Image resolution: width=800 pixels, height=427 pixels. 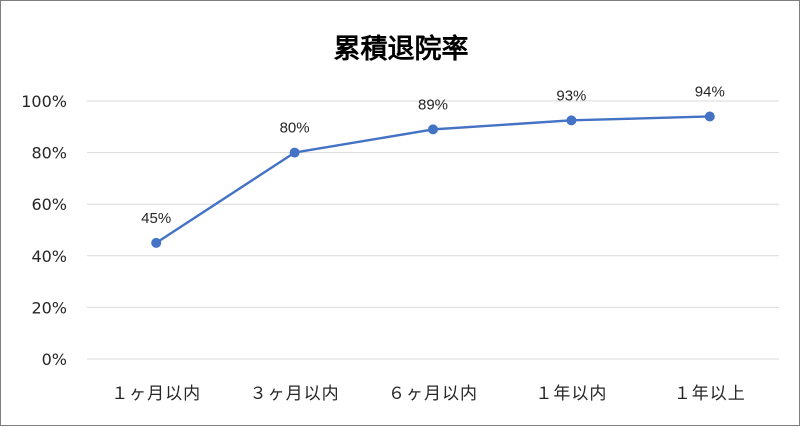 I want to click on data-label: 94%, so click(x=710, y=91).